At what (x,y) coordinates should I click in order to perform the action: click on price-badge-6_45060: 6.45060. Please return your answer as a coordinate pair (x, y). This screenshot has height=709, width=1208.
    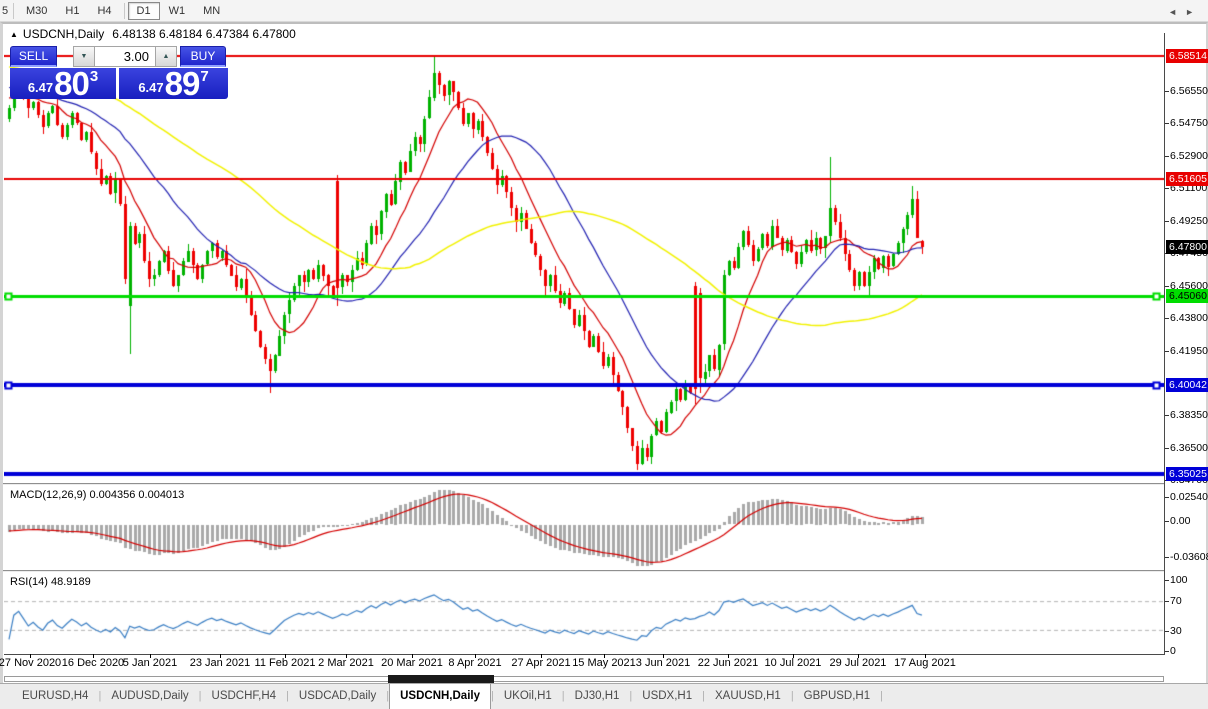
    Looking at the image, I should click on (1187, 296).